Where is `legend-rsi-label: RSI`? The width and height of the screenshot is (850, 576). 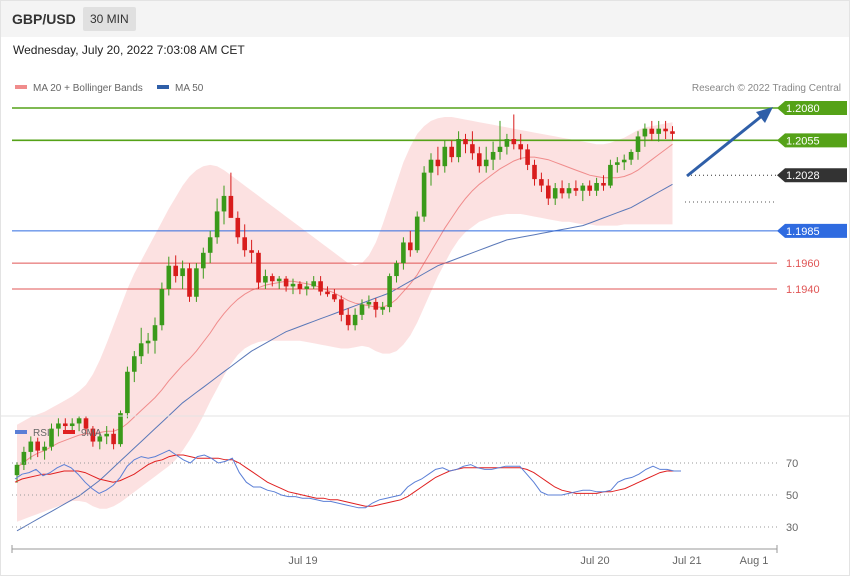 legend-rsi-label: RSI is located at coordinates (41, 433).